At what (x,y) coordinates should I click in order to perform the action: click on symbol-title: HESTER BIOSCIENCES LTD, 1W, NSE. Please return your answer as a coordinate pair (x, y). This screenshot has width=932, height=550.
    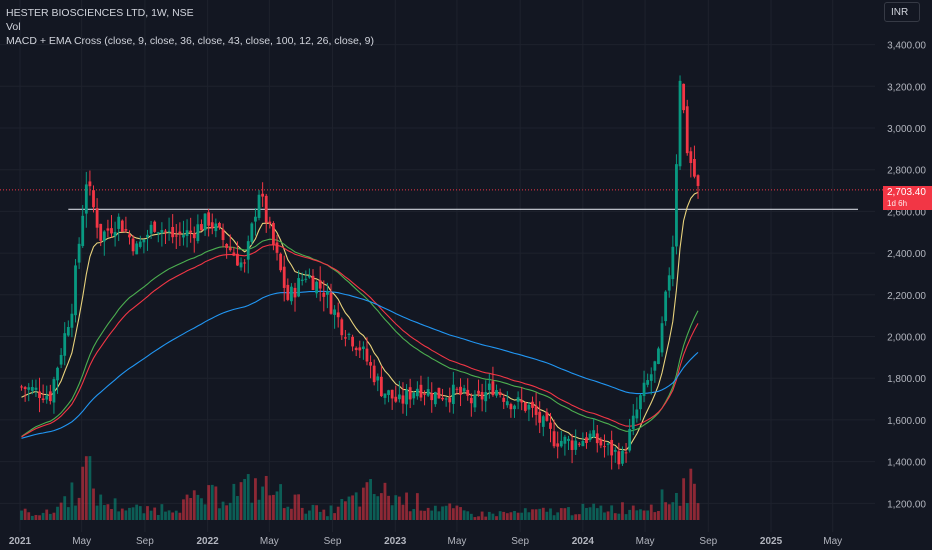
    Looking at the image, I should click on (100, 13).